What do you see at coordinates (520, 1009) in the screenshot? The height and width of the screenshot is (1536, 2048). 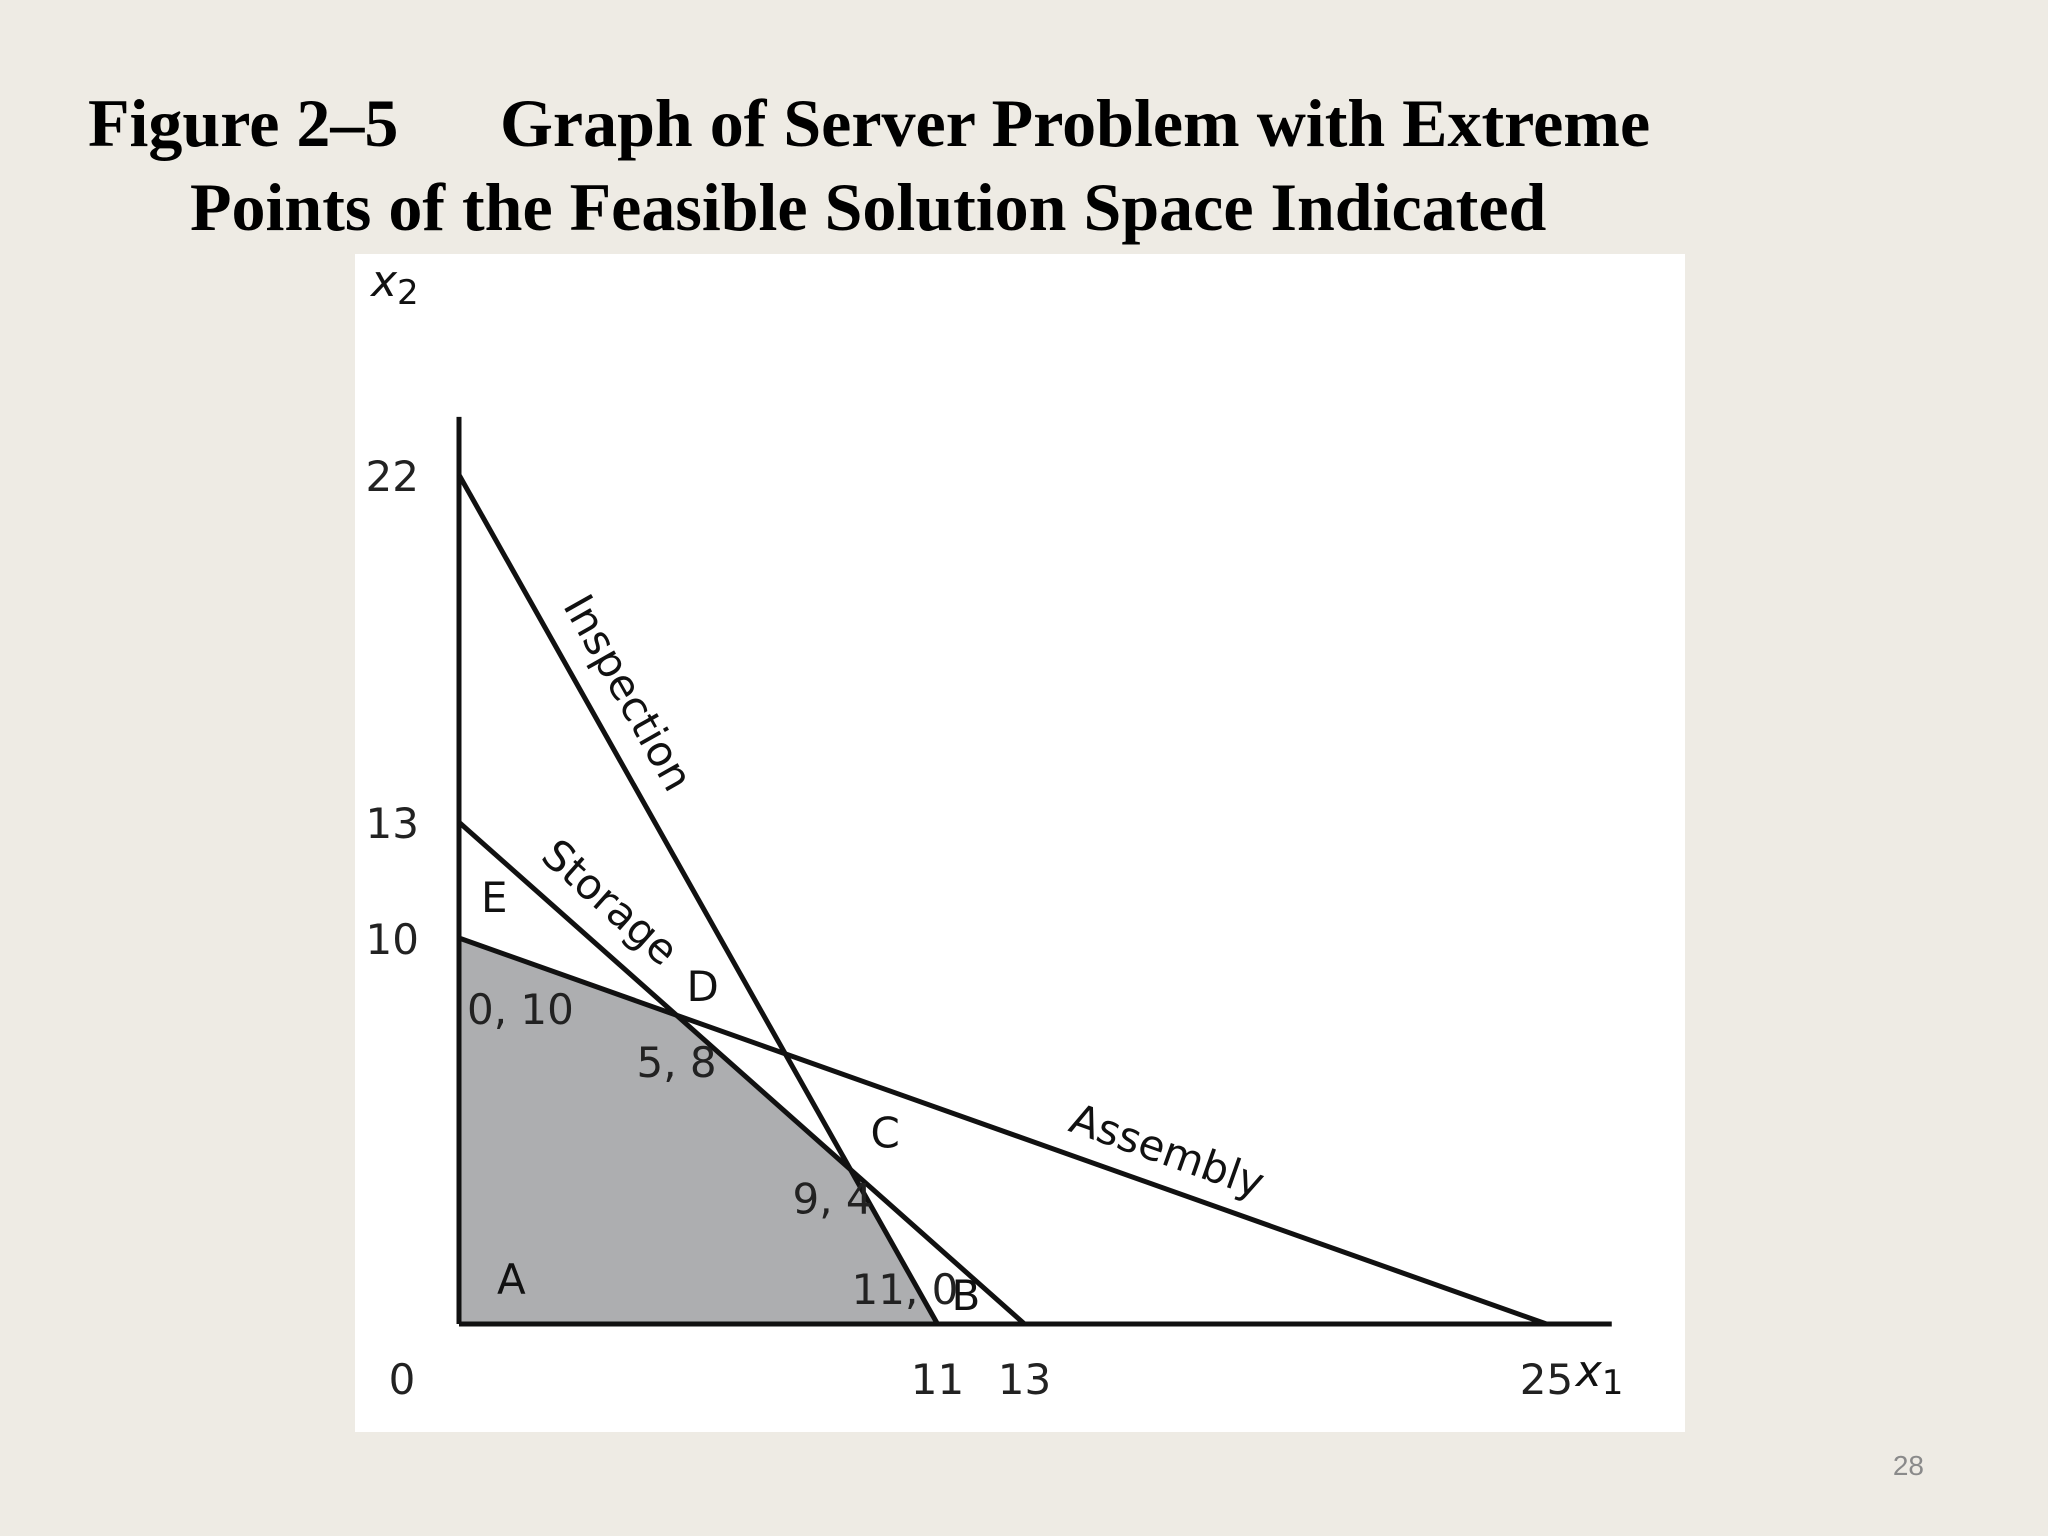 I see `extreme-point-e-coords: 0, 10` at bounding box center [520, 1009].